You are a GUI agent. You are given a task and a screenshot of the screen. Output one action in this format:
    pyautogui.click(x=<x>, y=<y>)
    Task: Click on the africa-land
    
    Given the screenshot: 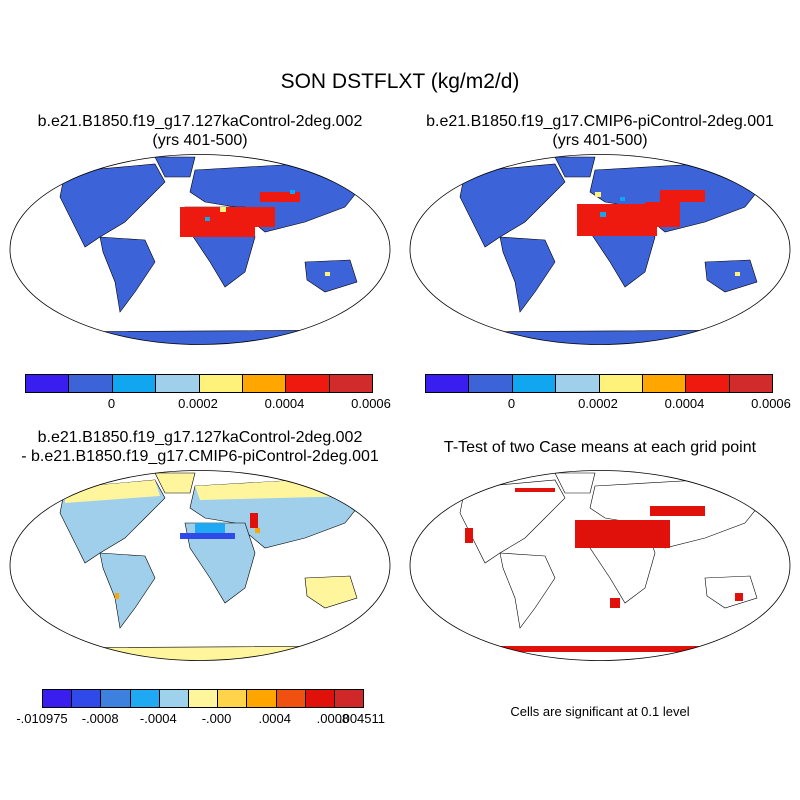 What is the action you would take?
    pyautogui.click(x=220, y=563)
    